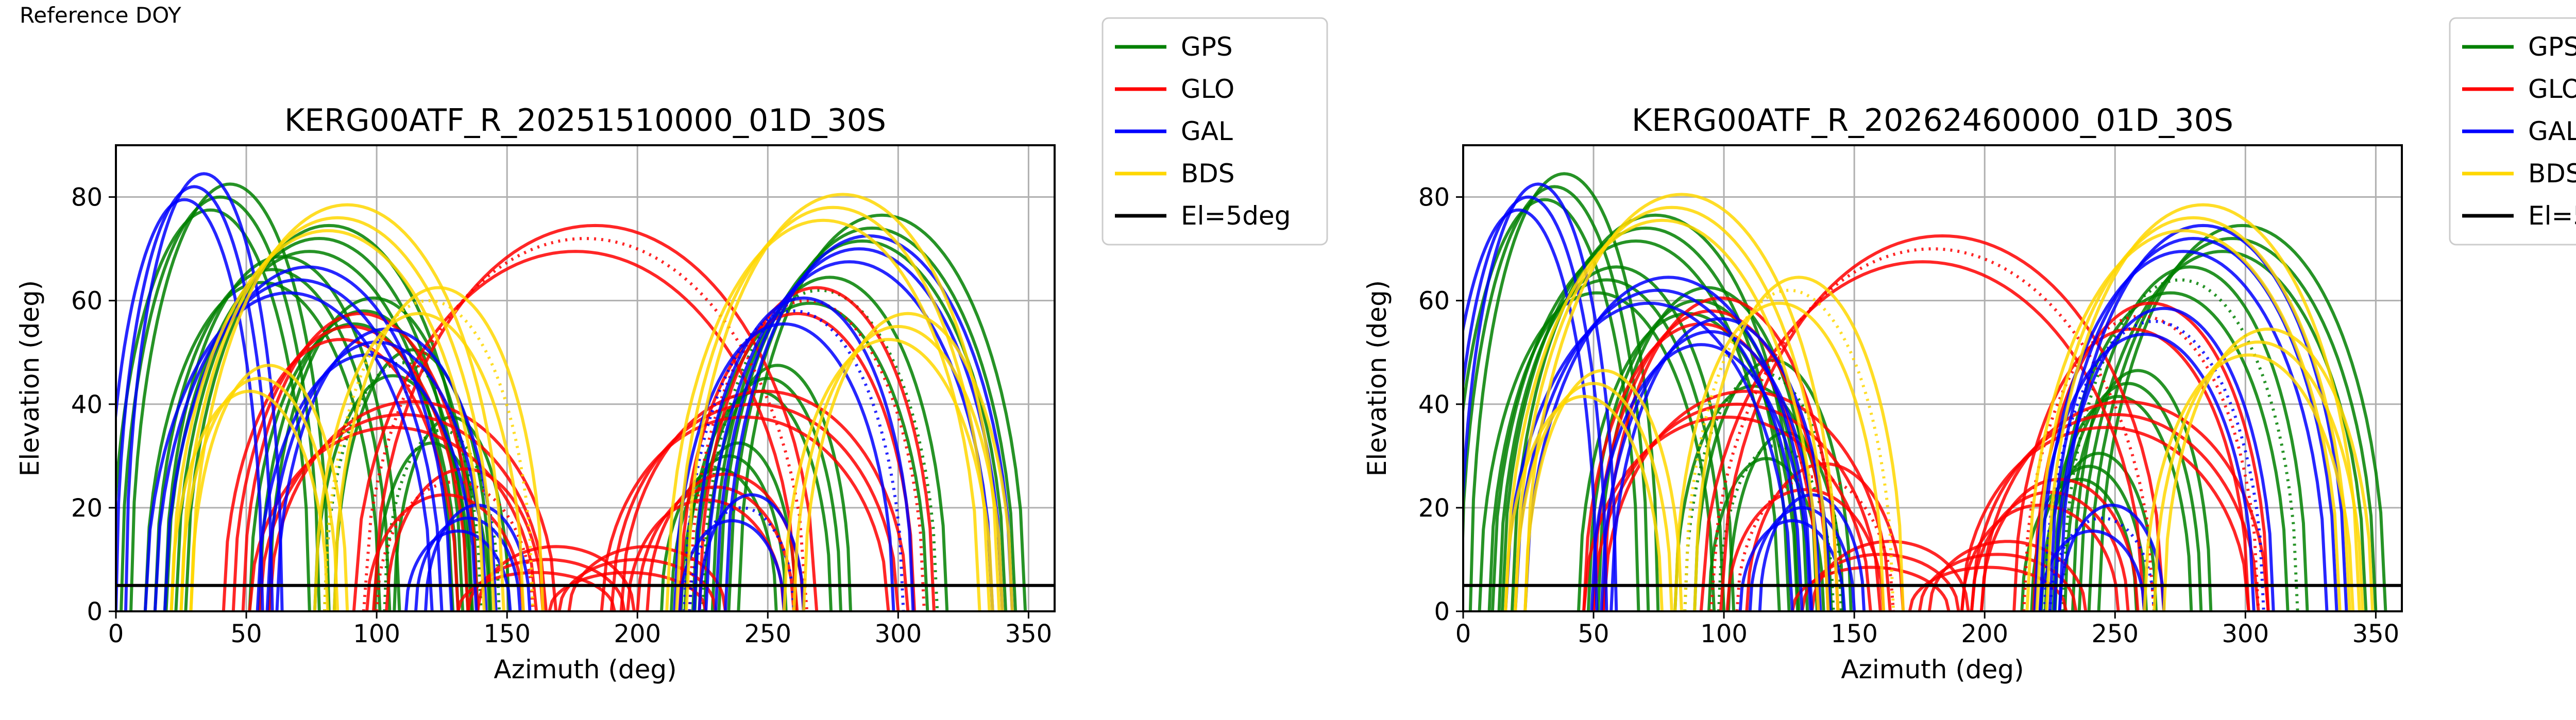 This screenshot has width=2576, height=720. Describe the element at coordinates (1442, 611) in the screenshot. I see `y-tick-label: 0` at that location.